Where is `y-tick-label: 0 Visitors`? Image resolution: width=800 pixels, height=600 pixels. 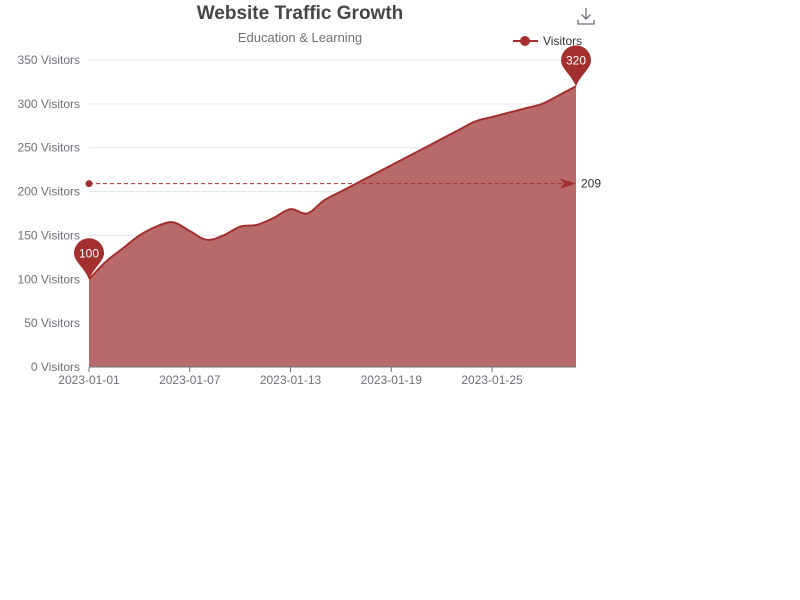
y-tick-label: 0 Visitors is located at coordinates (55, 367).